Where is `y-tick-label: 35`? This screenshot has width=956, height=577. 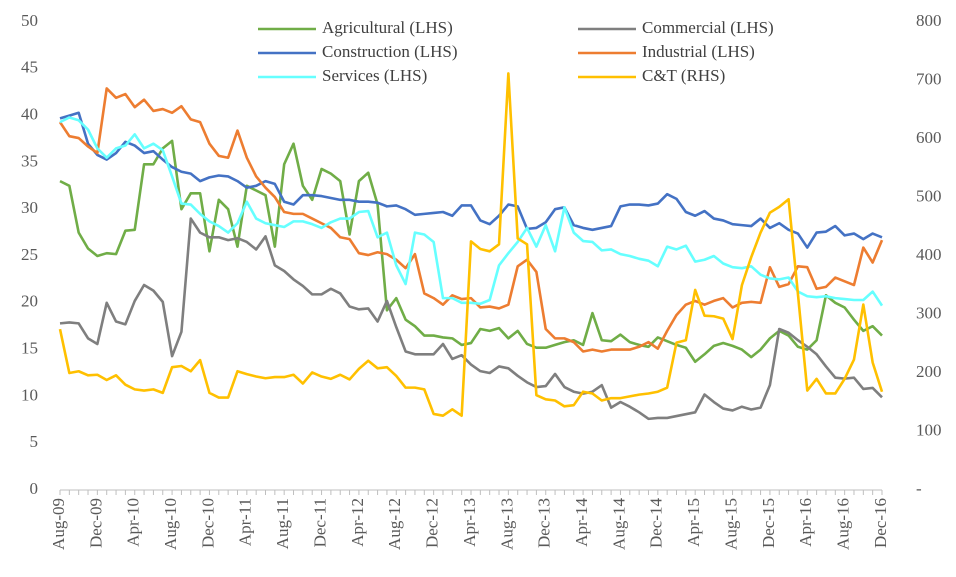 y-tick-label: 35 is located at coordinates (29, 160).